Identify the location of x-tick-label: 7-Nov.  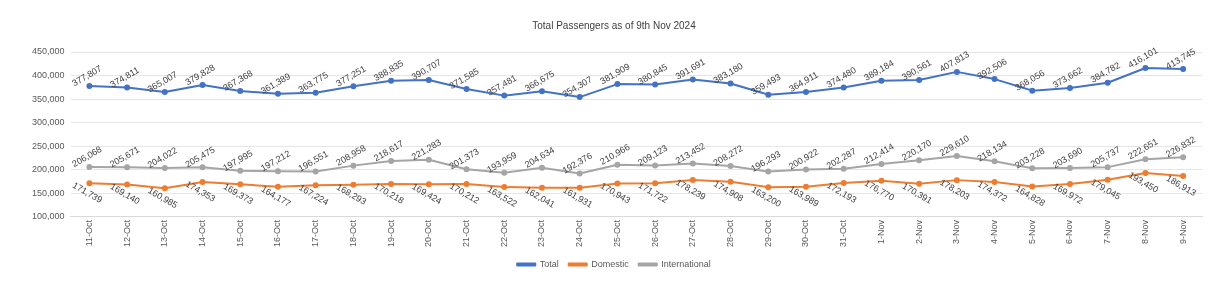
(1107, 232).